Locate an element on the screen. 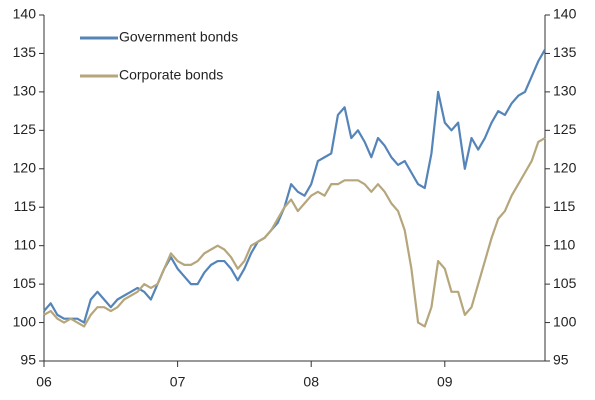 The height and width of the screenshot is (400, 595). y2-tick-label: 120 is located at coordinates (565, 167).